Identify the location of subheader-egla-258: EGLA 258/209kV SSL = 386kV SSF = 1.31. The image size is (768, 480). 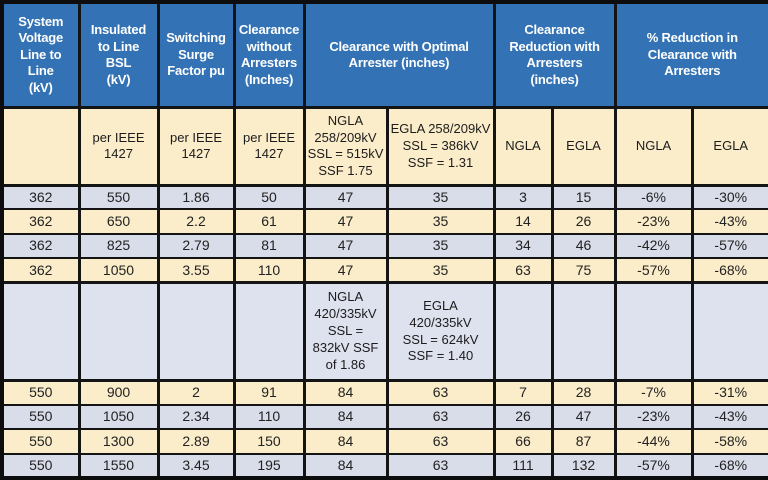
(440, 146).